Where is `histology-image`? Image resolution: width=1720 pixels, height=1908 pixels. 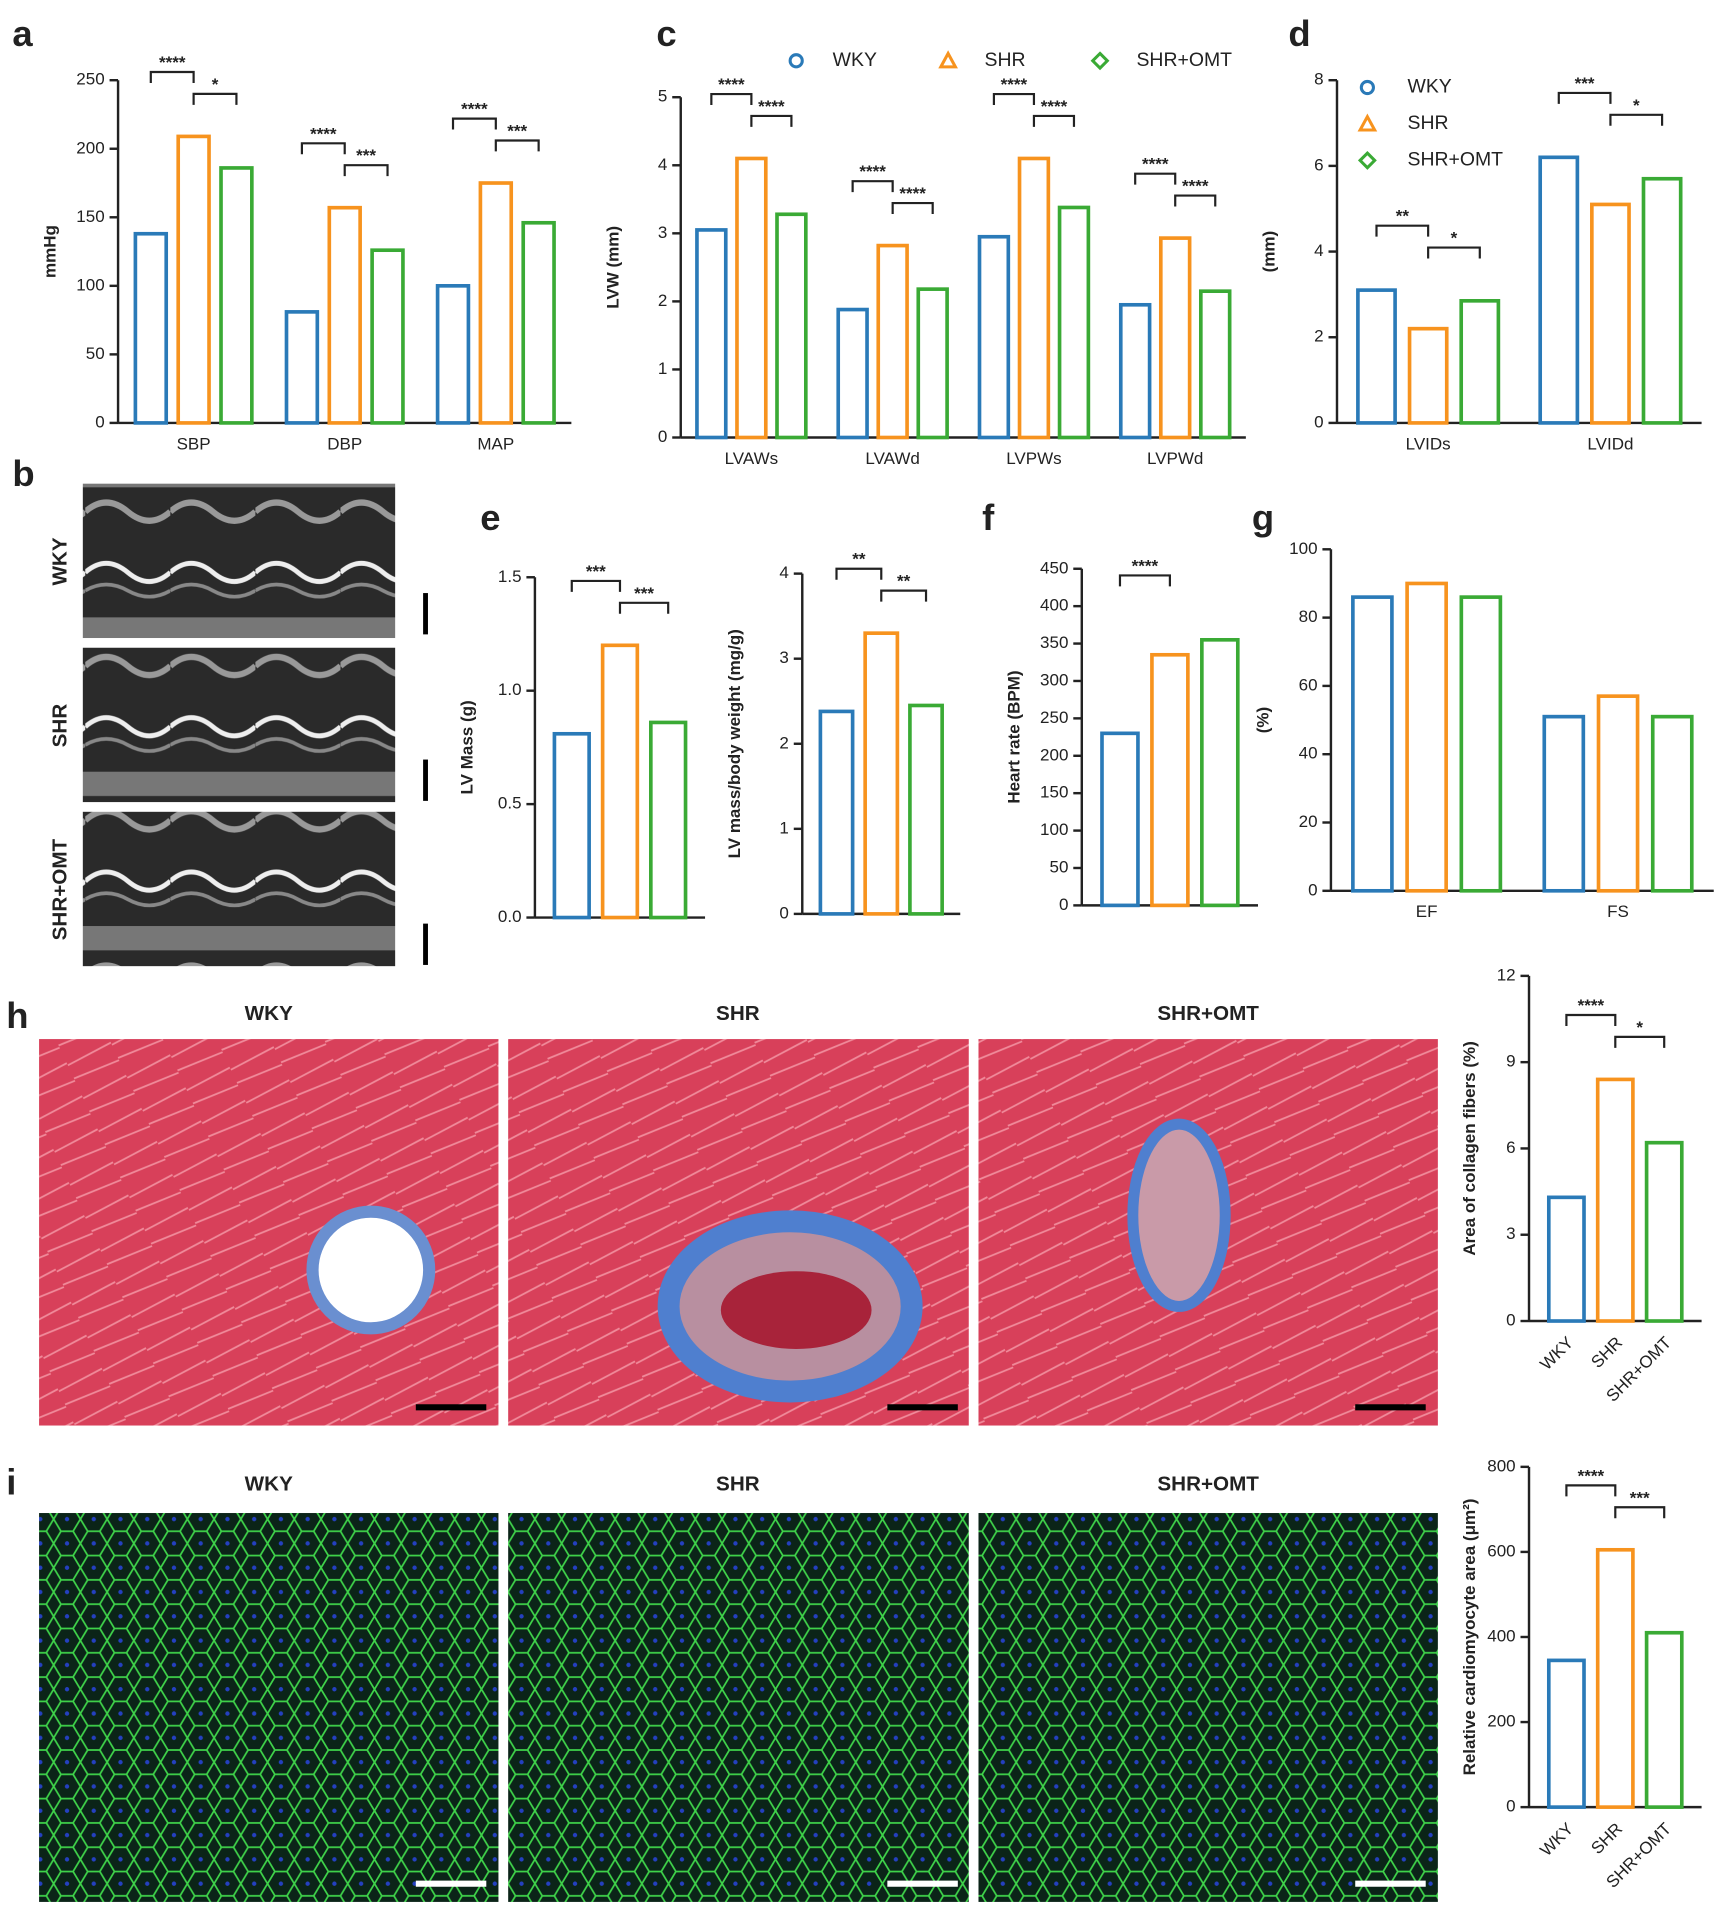
histology-image is located at coordinates (269, 1232).